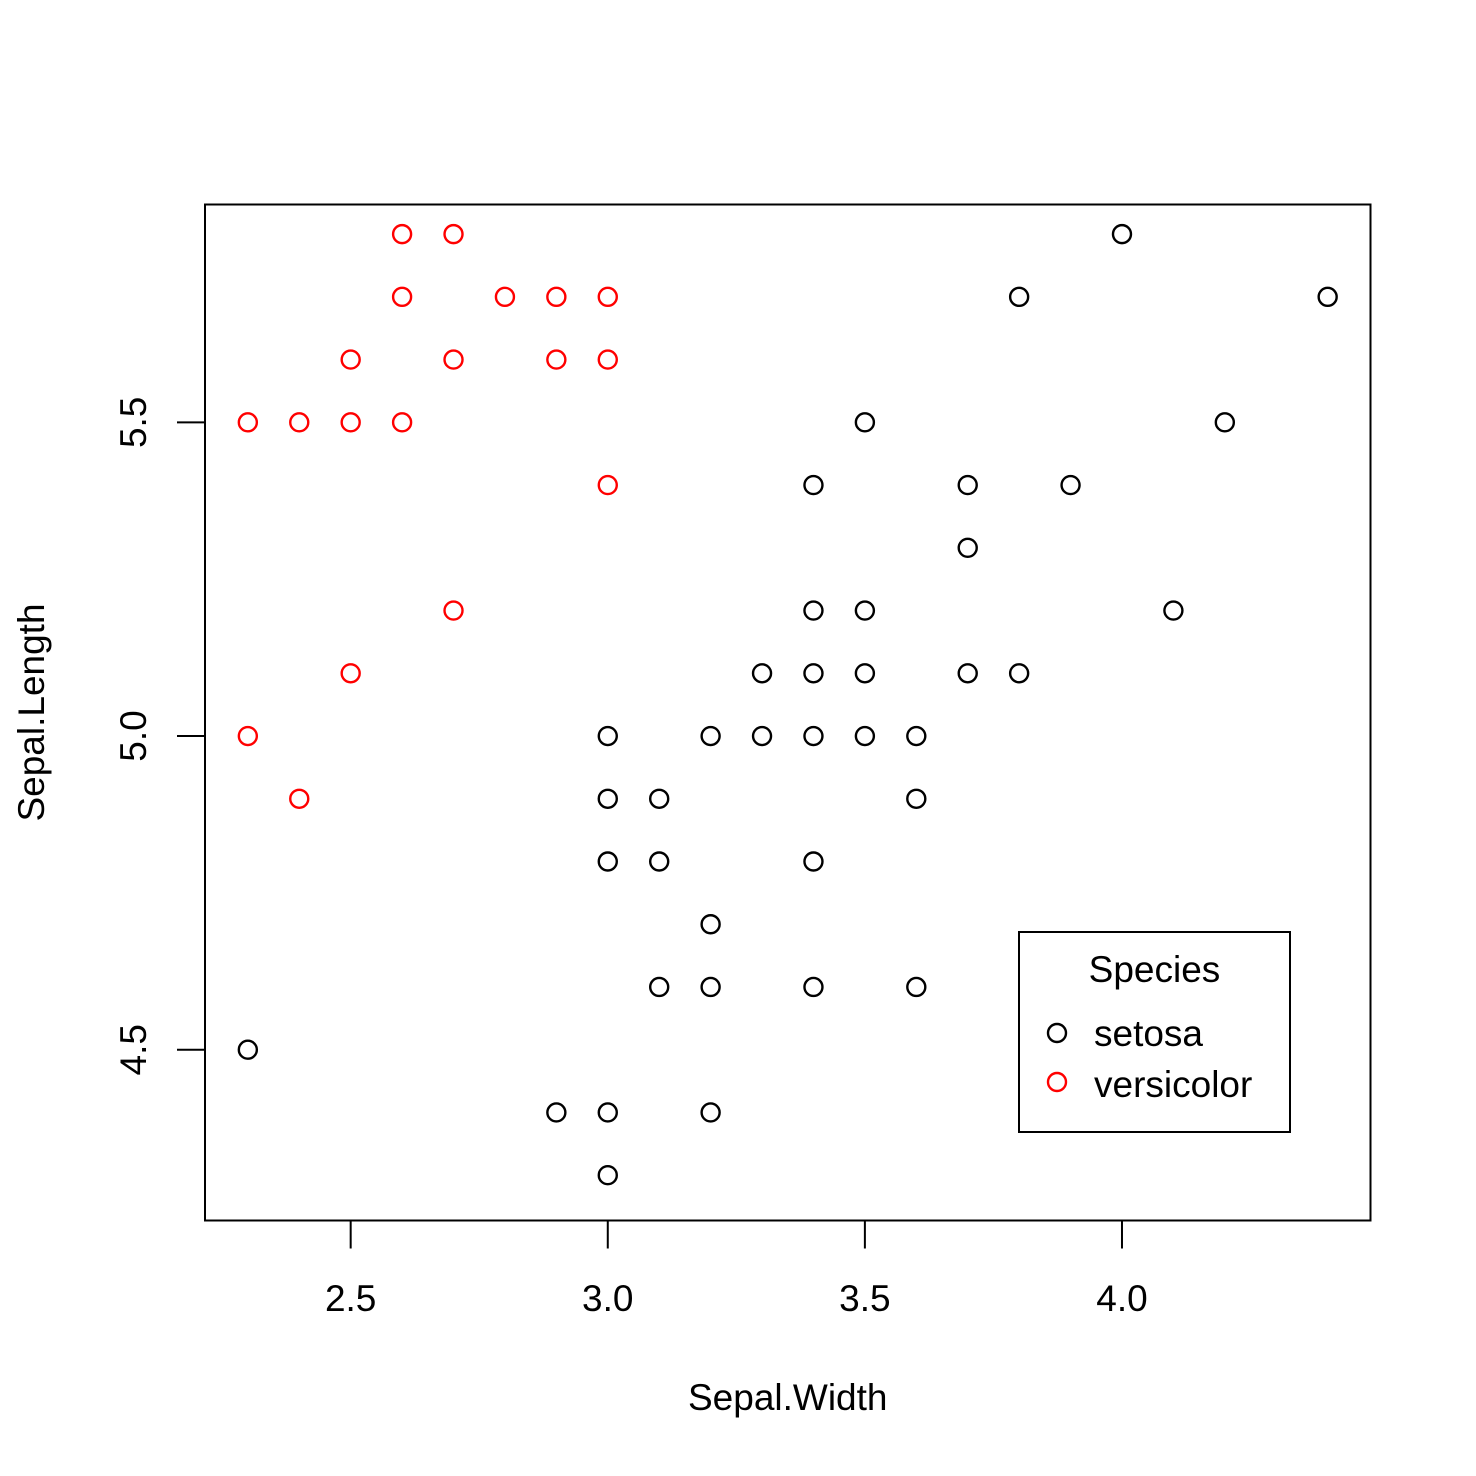  What do you see at coordinates (788, 1397) in the screenshot?
I see `x-axis-label: Sepal.Width` at bounding box center [788, 1397].